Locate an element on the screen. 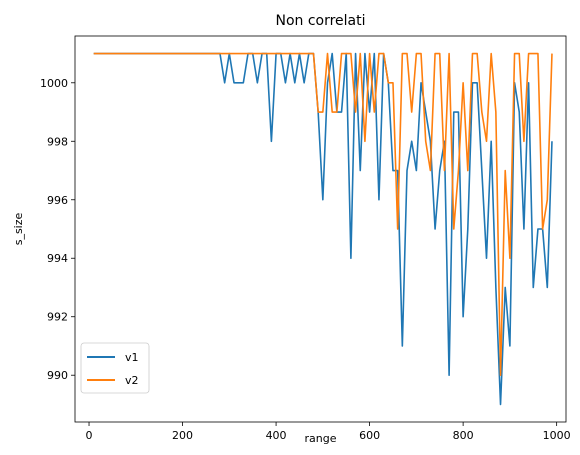  y-axis-ticks: 990 992 994 996 998 1000 is located at coordinates (57, 229).